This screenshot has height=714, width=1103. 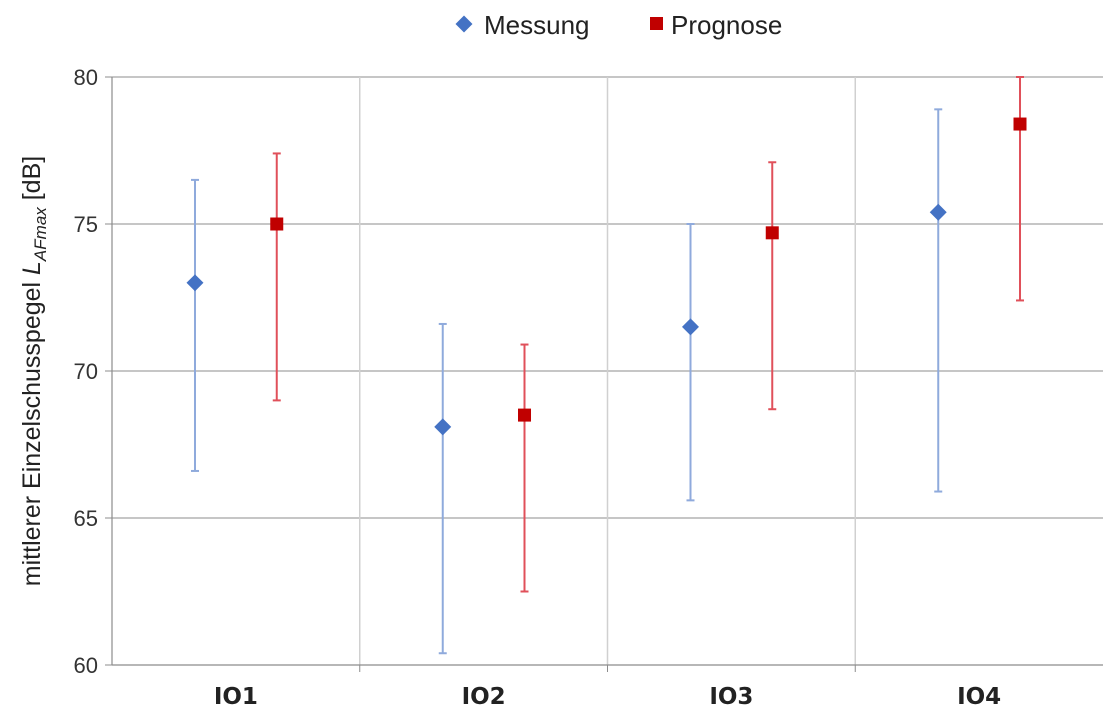 What do you see at coordinates (236, 697) in the screenshot?
I see `x-category-label-io1: IO1` at bounding box center [236, 697].